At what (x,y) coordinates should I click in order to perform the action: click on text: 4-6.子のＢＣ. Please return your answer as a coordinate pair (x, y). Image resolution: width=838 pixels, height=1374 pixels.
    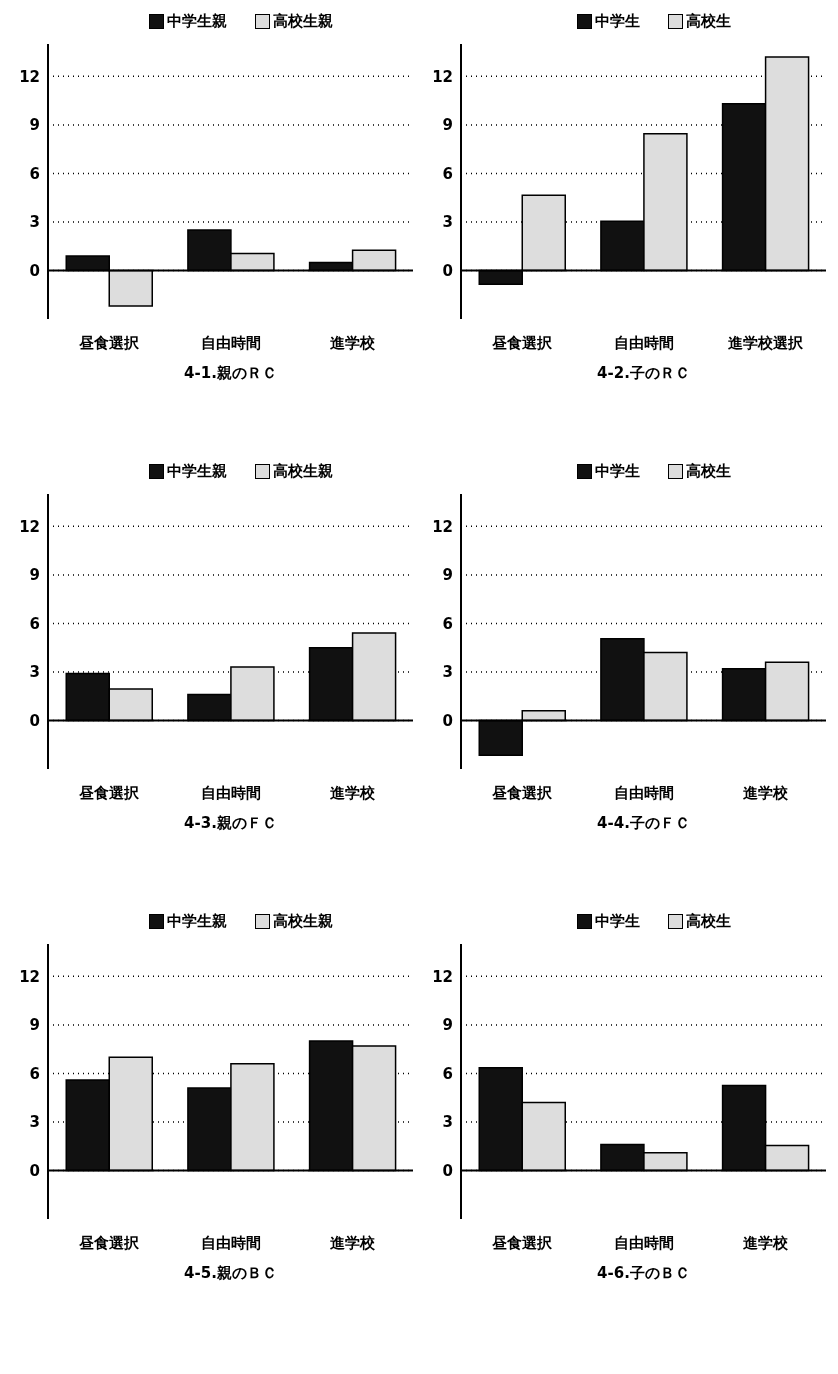
    Looking at the image, I should click on (643, 1273).